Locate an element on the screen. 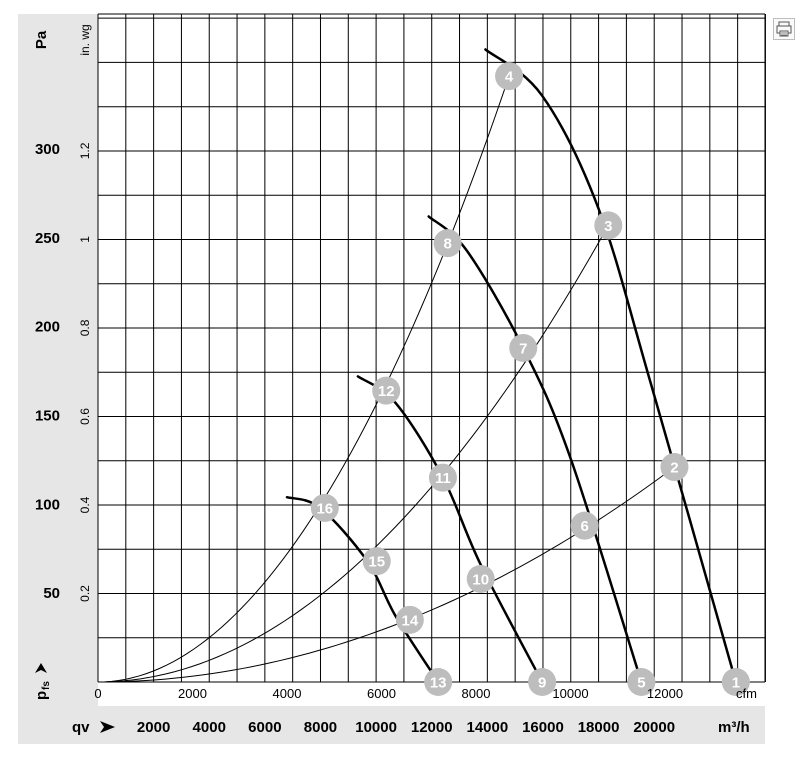 Image resolution: width=802 pixels, height=763 pixels. marker-9: 9 is located at coordinates (542, 682).